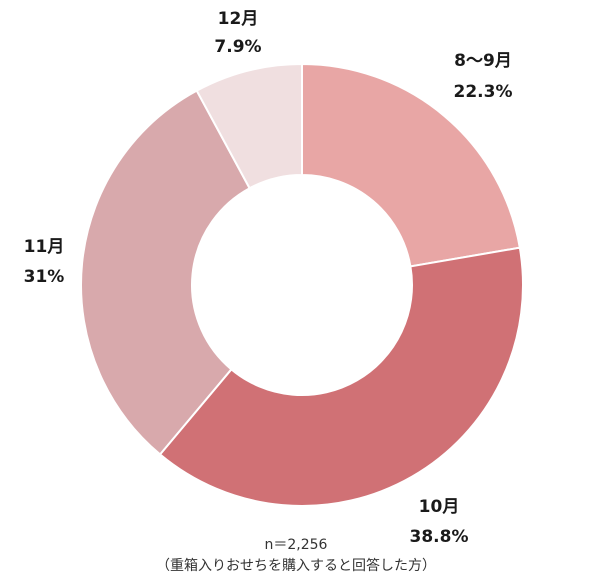 The width and height of the screenshot is (591, 576). What do you see at coordinates (238, 19) in the screenshot?
I see `slice-category-label: 12月` at bounding box center [238, 19].